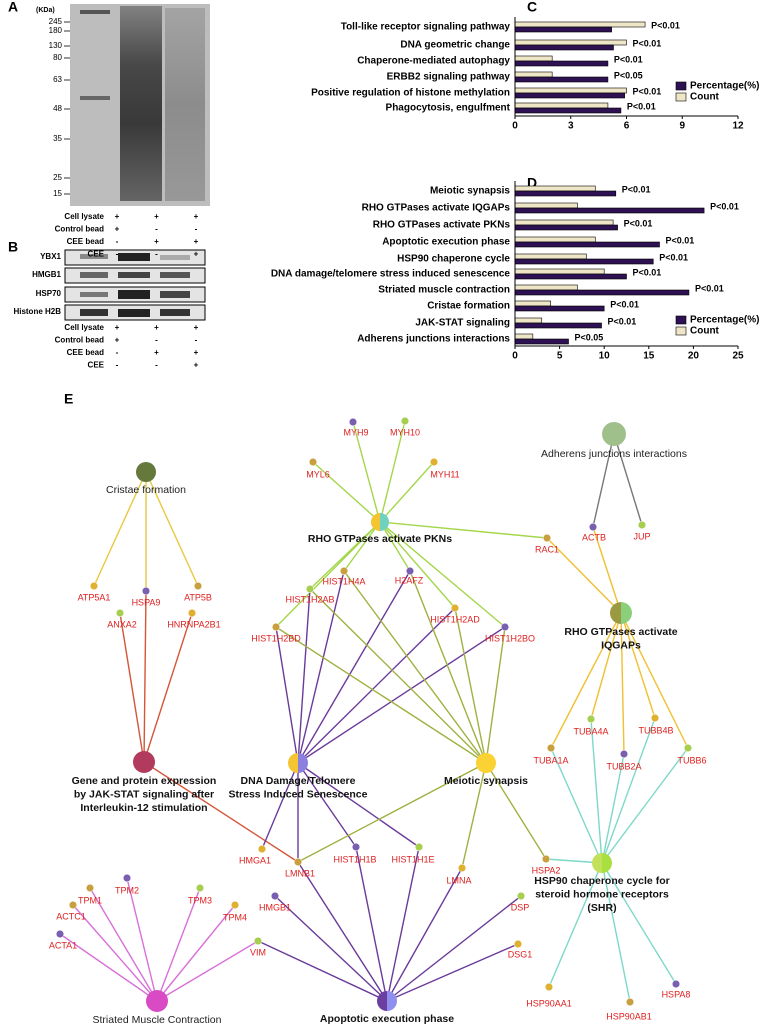  What do you see at coordinates (444, 290) in the screenshot?
I see `category-label: Striated muscle contraction` at bounding box center [444, 290].